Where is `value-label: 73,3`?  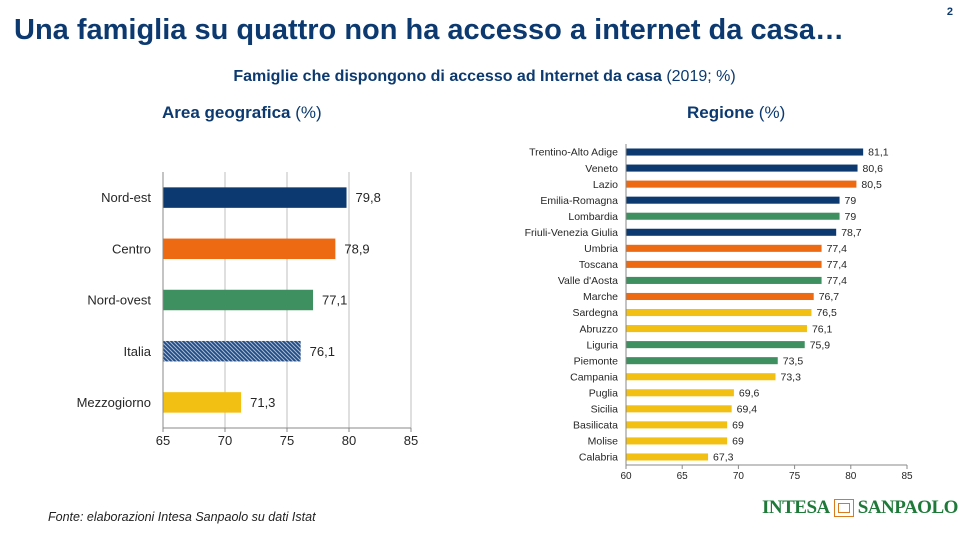
value-label: 73,3 is located at coordinates (790, 377).